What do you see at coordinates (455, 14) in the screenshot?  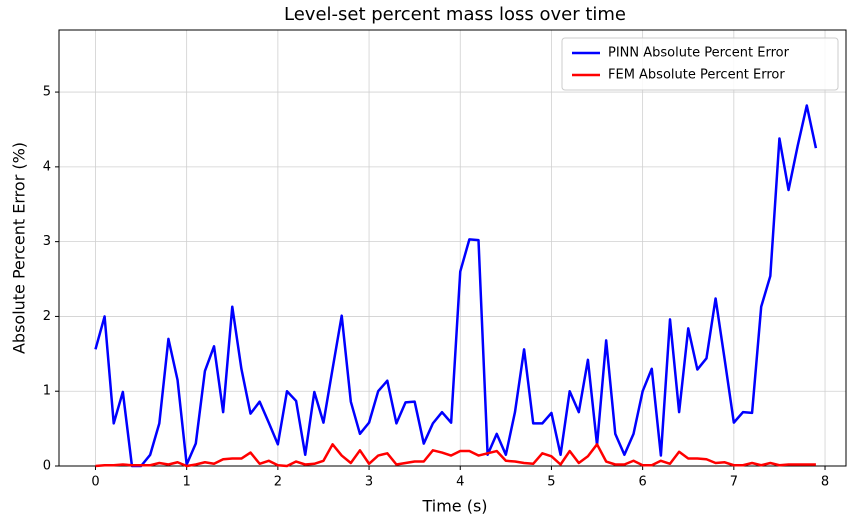 I see `chart-title: Level-set percent mass loss over time` at bounding box center [455, 14].